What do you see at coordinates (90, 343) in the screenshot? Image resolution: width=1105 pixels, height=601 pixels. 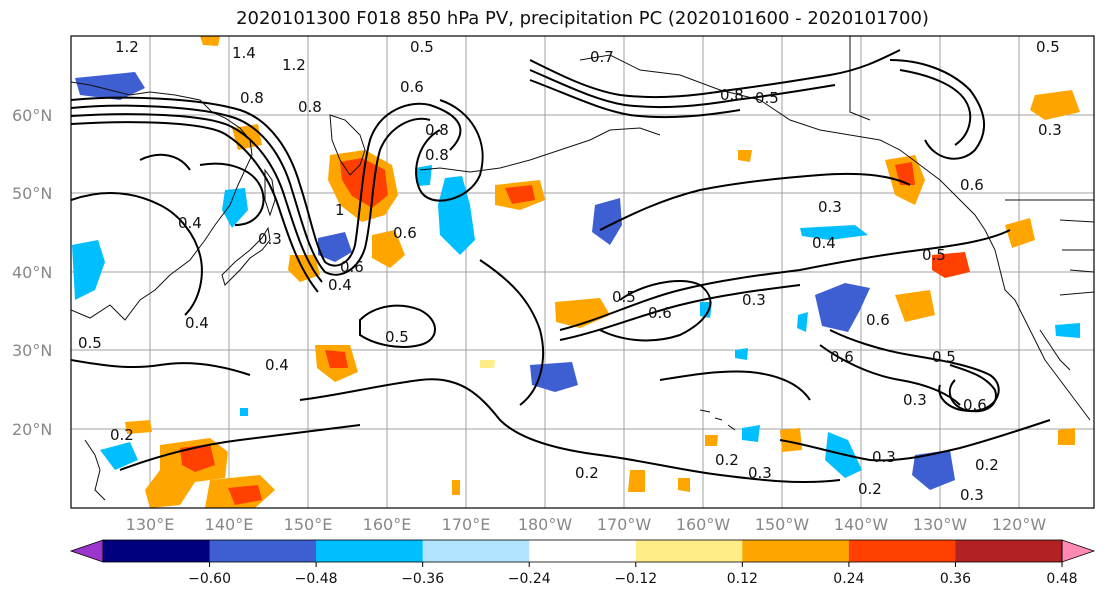 I see `contour-label: 0.5` at bounding box center [90, 343].